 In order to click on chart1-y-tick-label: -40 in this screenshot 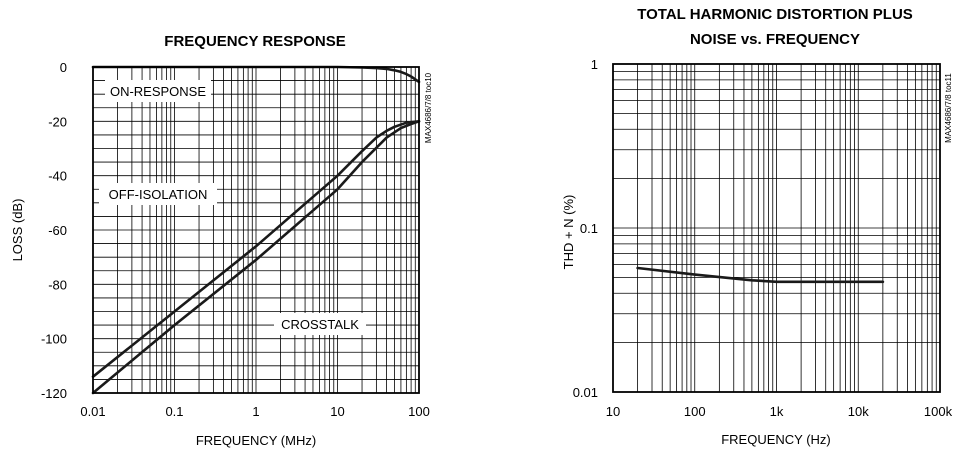, I will do `click(57, 176)`.